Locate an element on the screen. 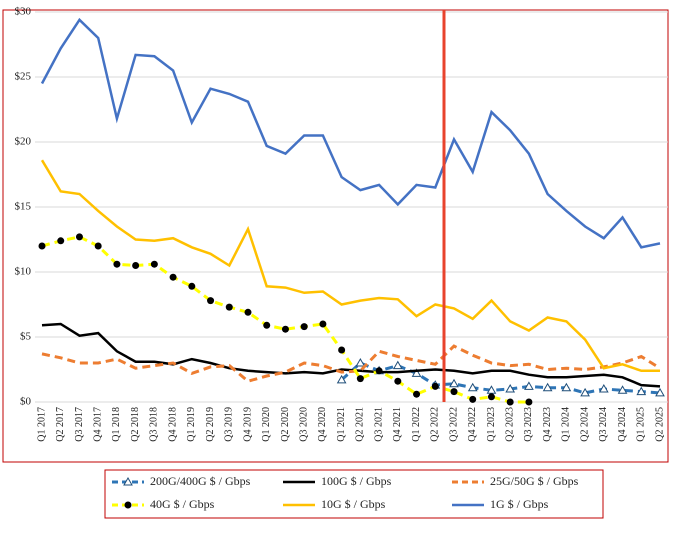  x-tick-label: Q2 2022 is located at coordinates (435, 424).